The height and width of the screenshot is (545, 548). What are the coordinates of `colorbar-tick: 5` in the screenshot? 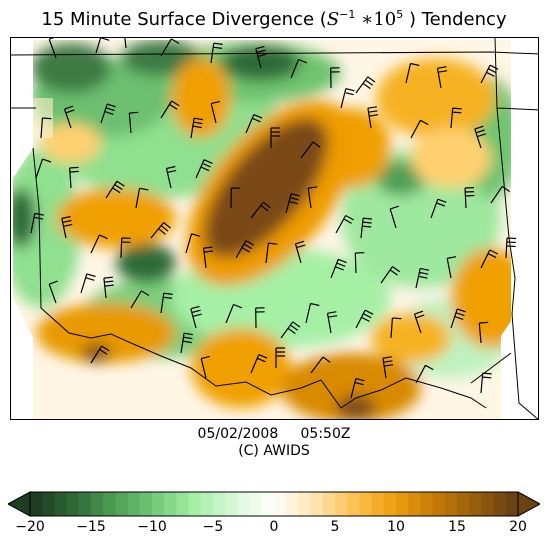 It's located at (335, 527).